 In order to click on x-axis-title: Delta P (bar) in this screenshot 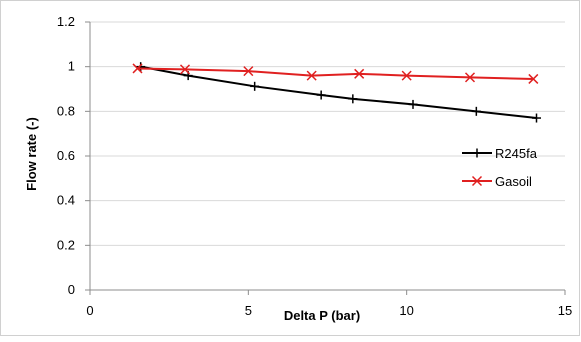, I will do `click(322, 315)`.